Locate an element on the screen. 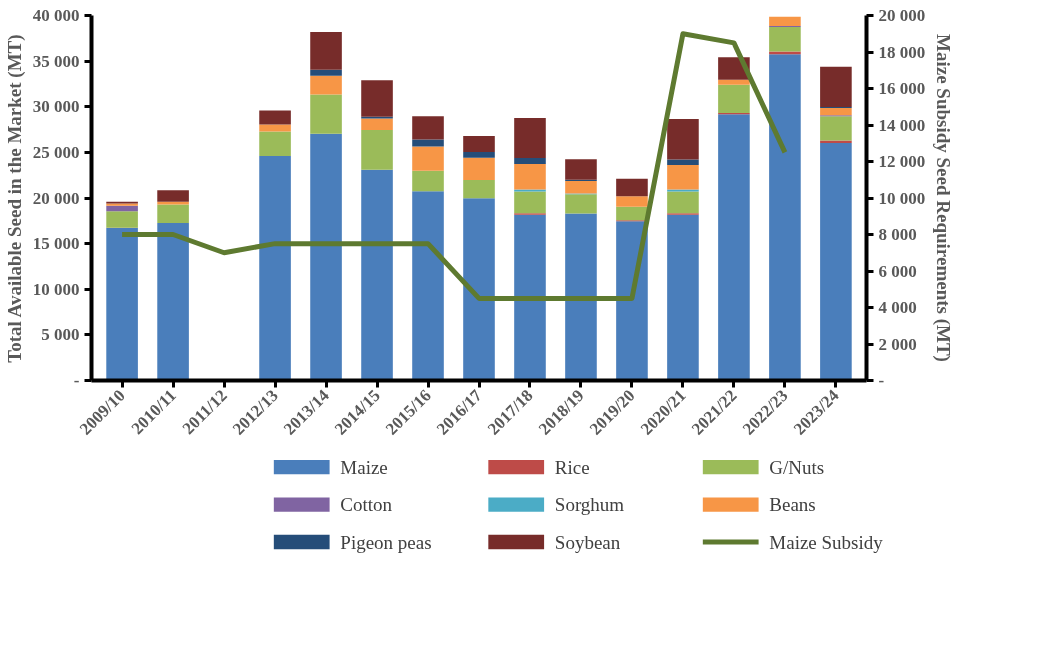 The image size is (1060, 655). y-tick-label: 10 000 is located at coordinates (56, 289).